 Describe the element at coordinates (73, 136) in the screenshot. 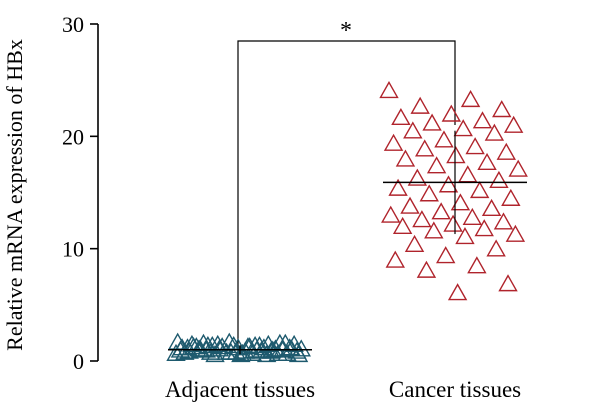

I see `y-tick-label-20: 20` at that location.